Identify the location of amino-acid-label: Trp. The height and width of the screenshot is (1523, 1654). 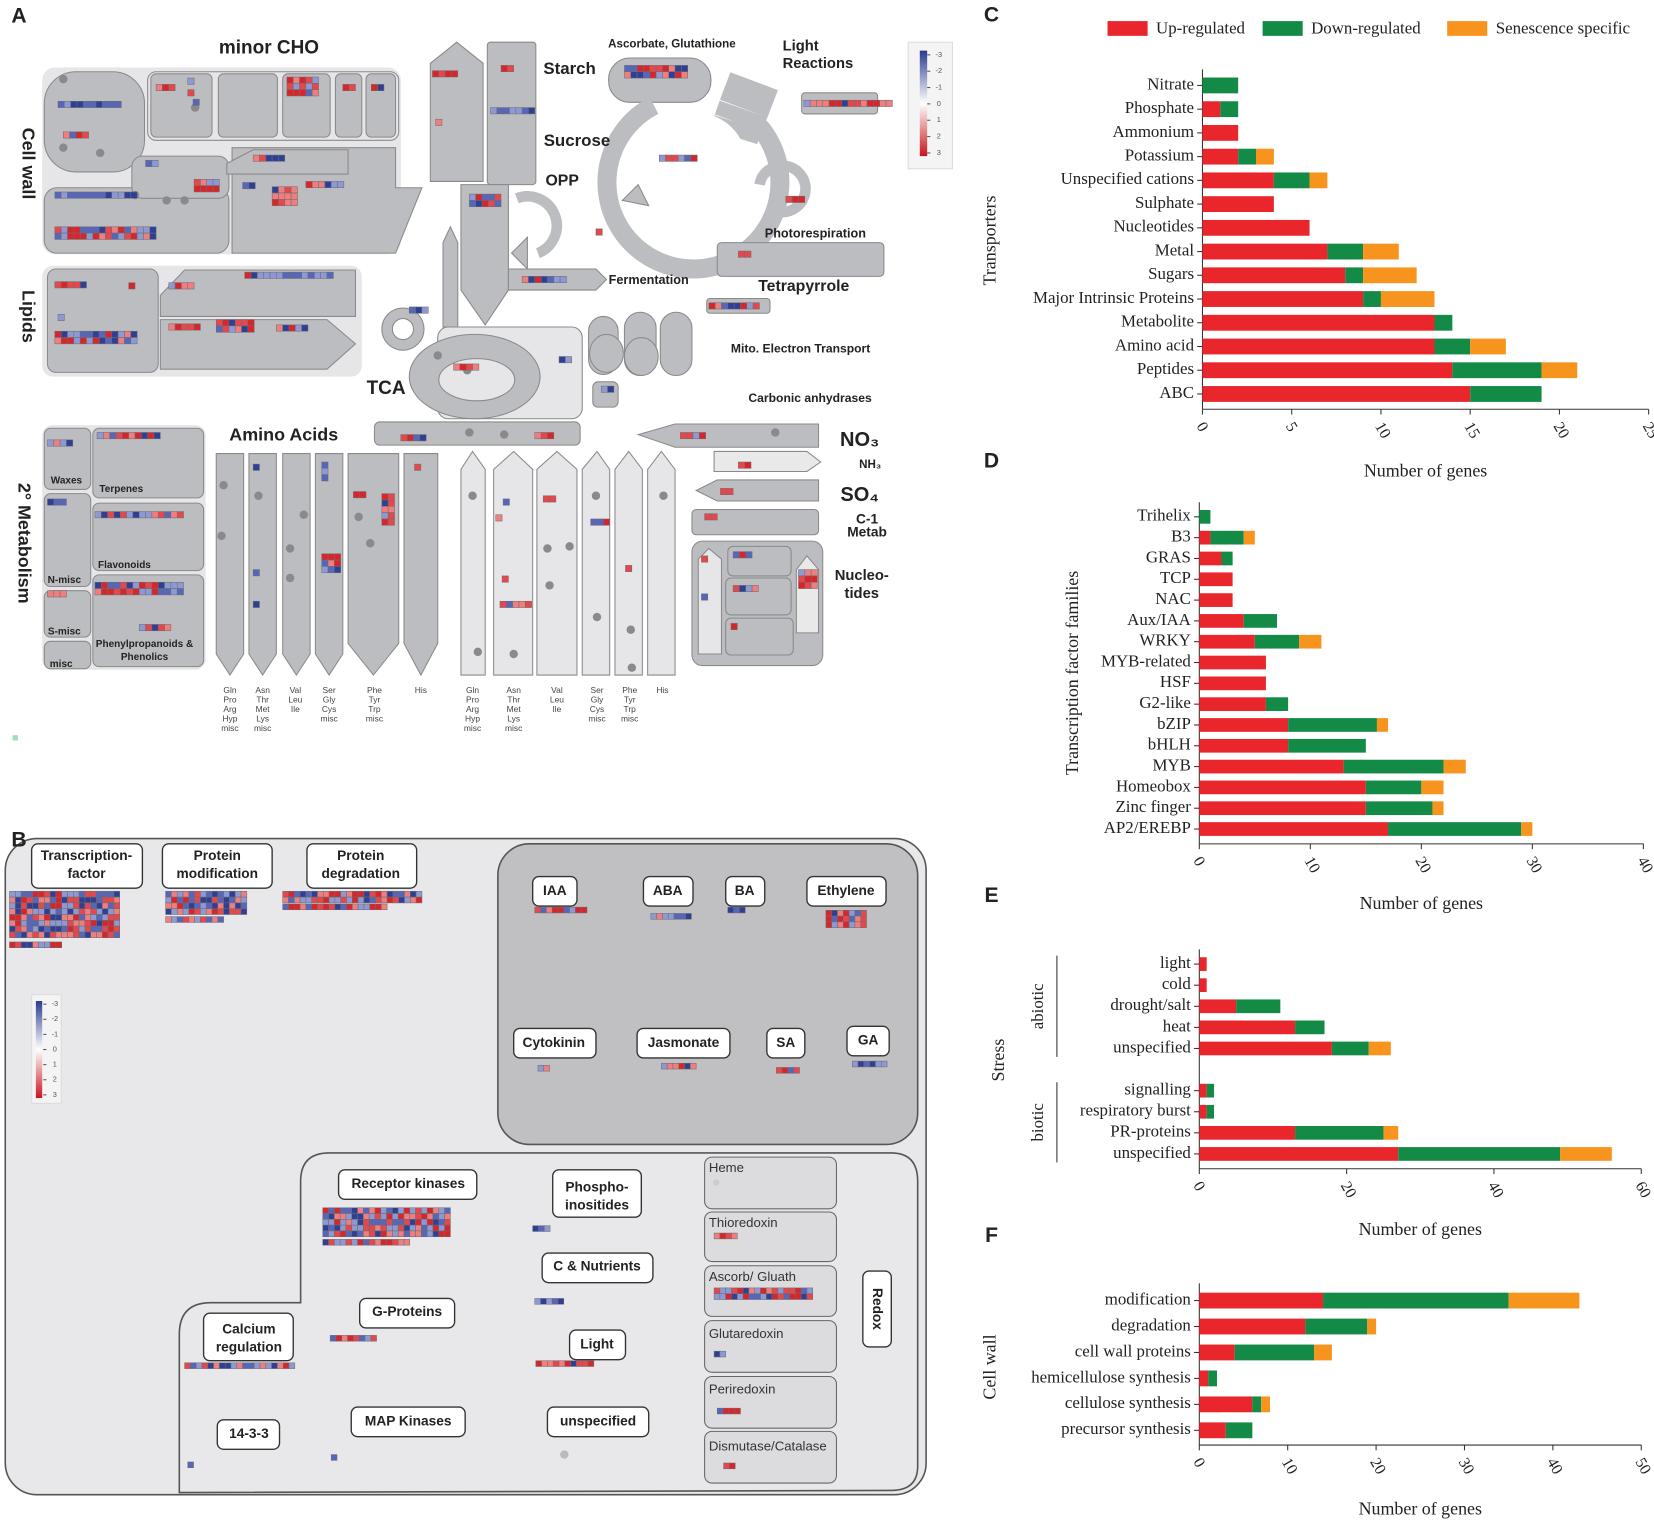
(374, 709).